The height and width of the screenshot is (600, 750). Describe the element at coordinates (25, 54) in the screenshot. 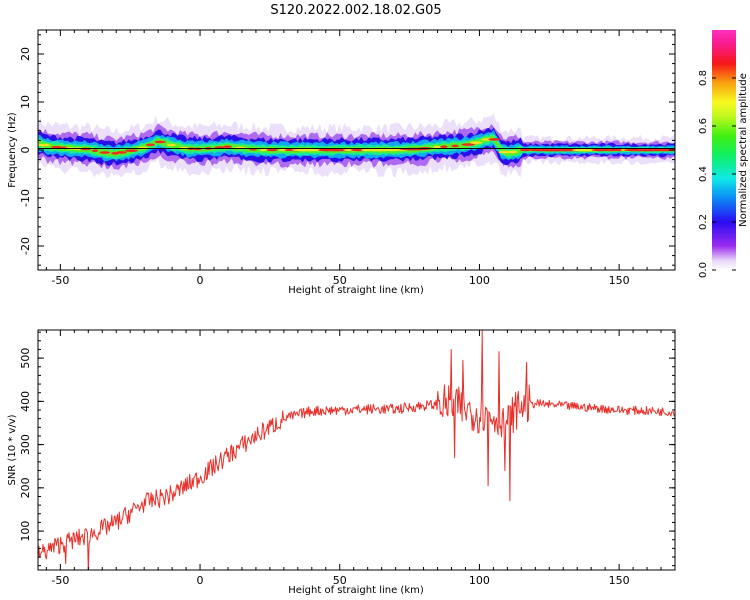

I see `spectrogram-y-tick-label: 20` at that location.